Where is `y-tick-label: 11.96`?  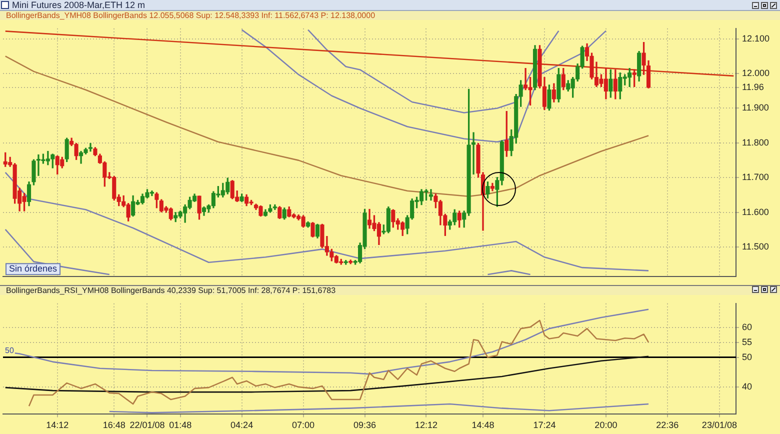
y-tick-label: 11.96 is located at coordinates (753, 87).